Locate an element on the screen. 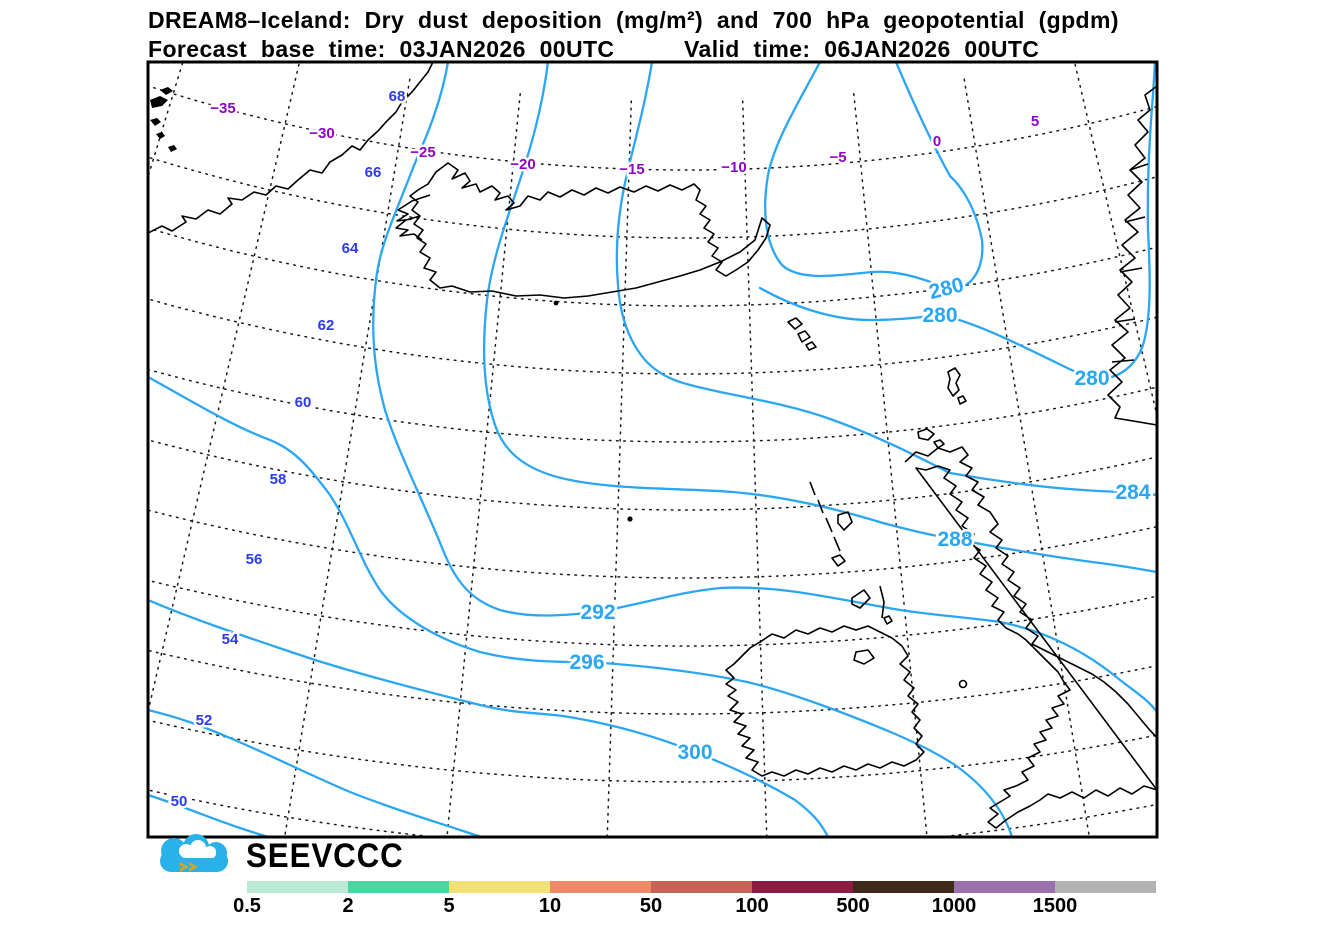 The height and width of the screenshot is (925, 1324). contour-label-3-8: 3 is located at coordinates (141, 708).